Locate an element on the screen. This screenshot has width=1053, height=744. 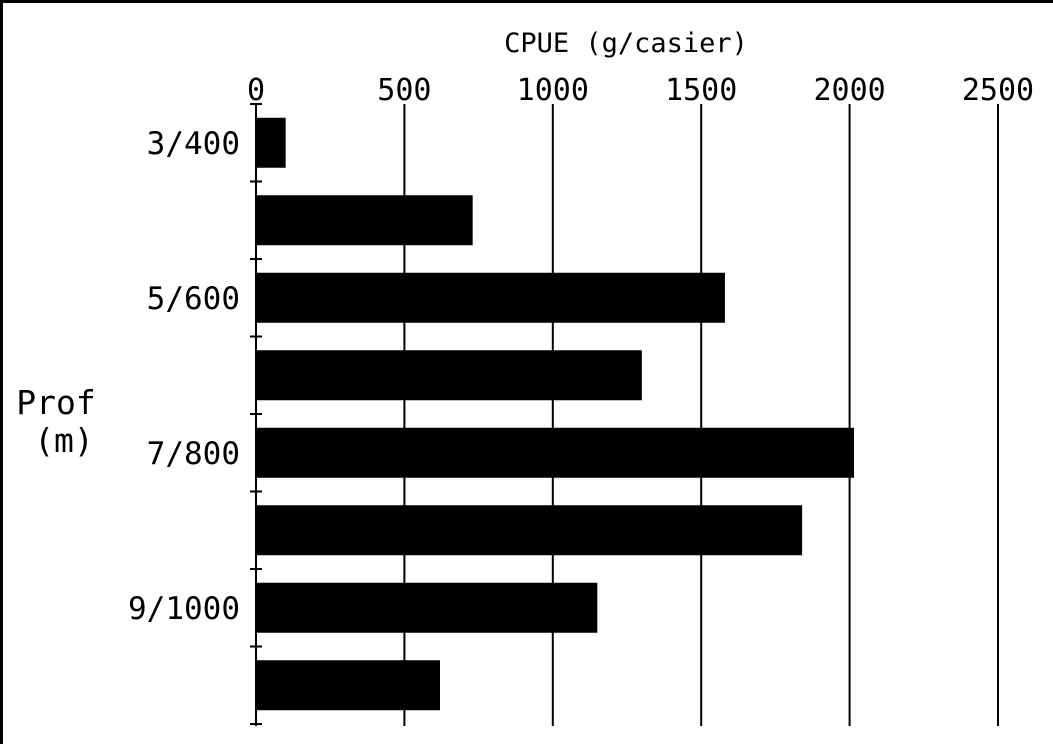
x-axis-title: CPUE (g/casier) is located at coordinates (626, 43).